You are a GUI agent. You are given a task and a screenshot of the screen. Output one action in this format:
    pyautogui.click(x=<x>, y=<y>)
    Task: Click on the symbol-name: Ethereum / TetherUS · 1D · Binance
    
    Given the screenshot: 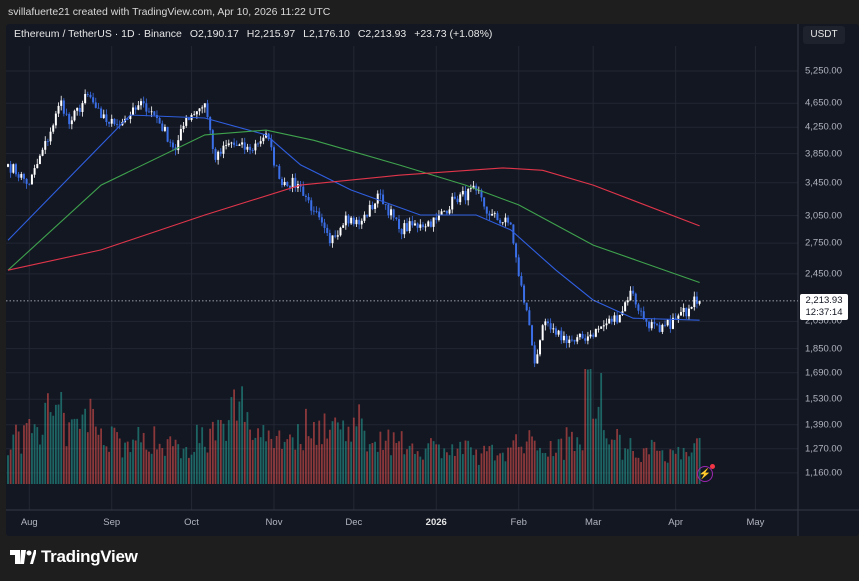 What is the action you would take?
    pyautogui.click(x=98, y=34)
    